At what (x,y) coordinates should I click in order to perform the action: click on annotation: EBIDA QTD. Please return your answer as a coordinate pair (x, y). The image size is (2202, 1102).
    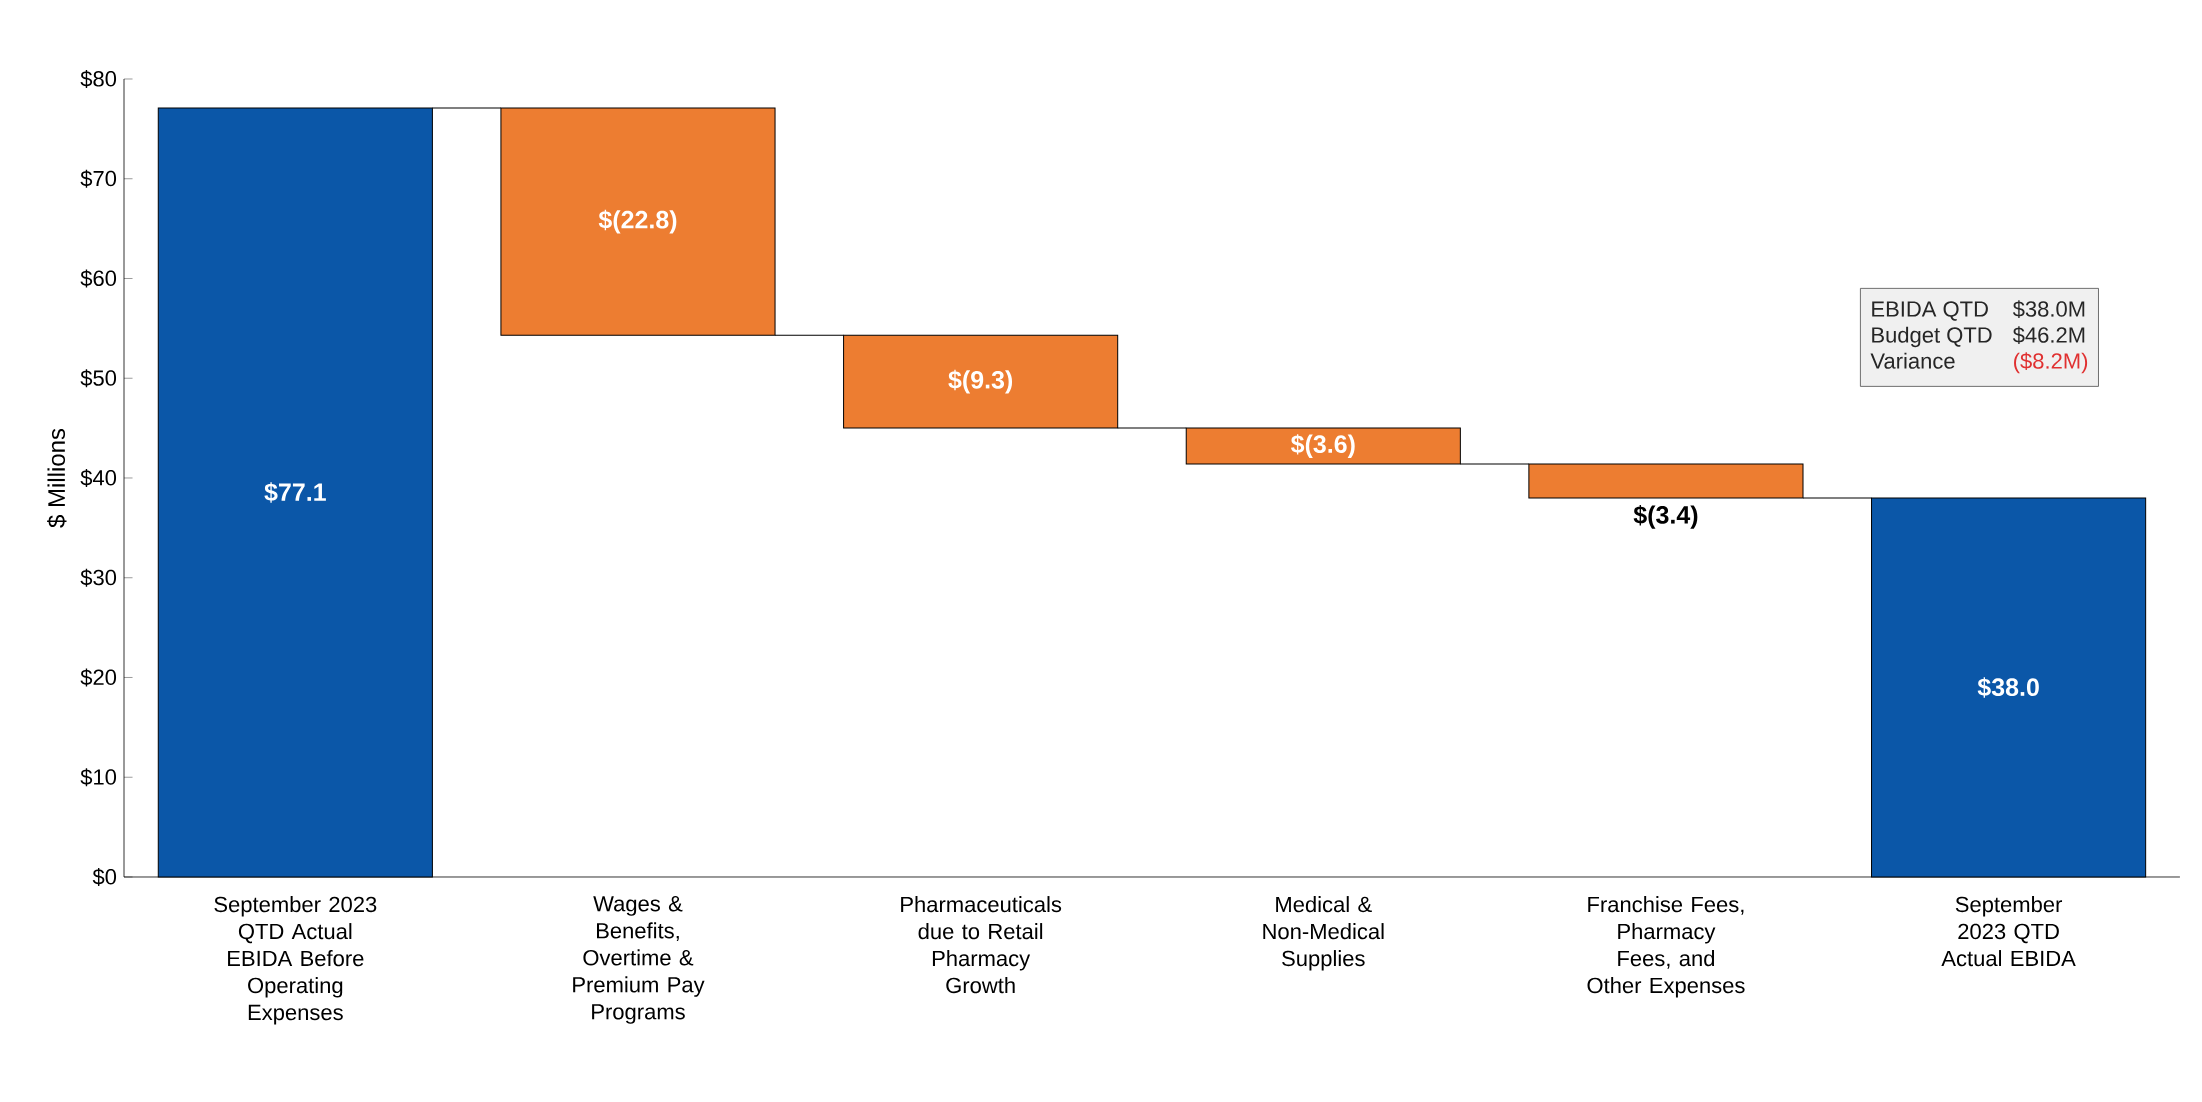
    Looking at the image, I should click on (1930, 311).